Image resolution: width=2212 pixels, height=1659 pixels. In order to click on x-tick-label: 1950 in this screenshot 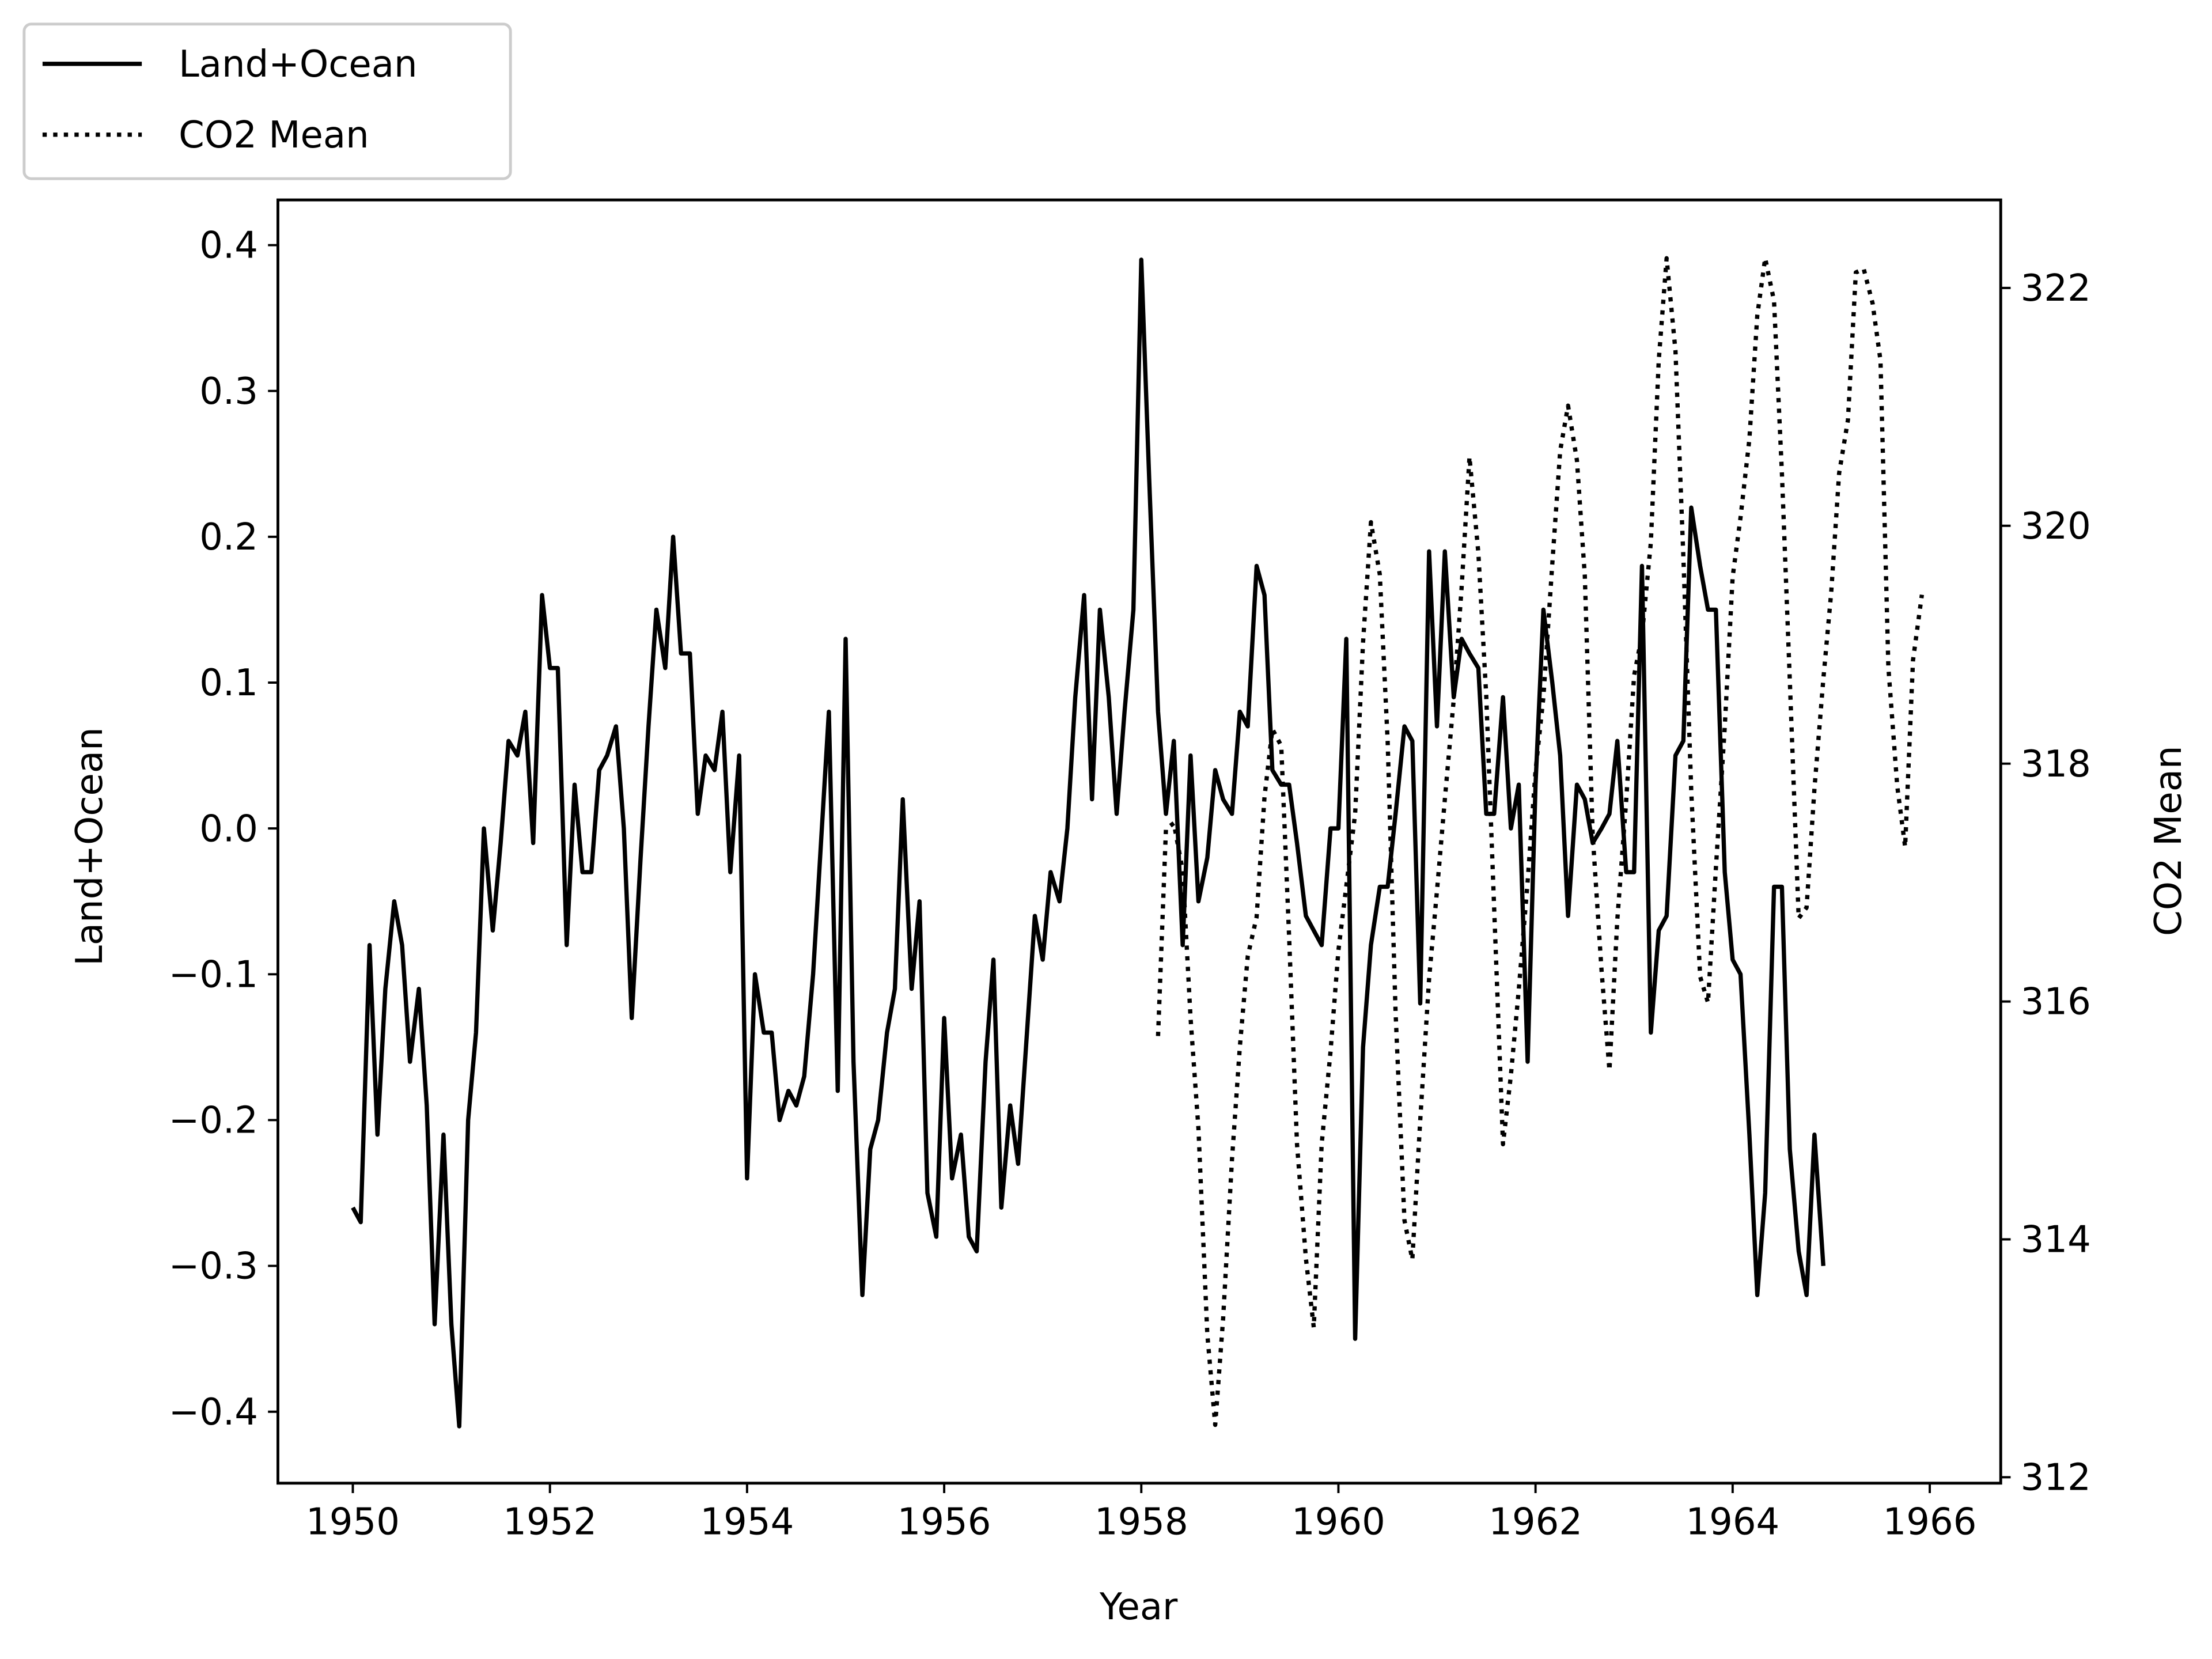, I will do `click(353, 1522)`.